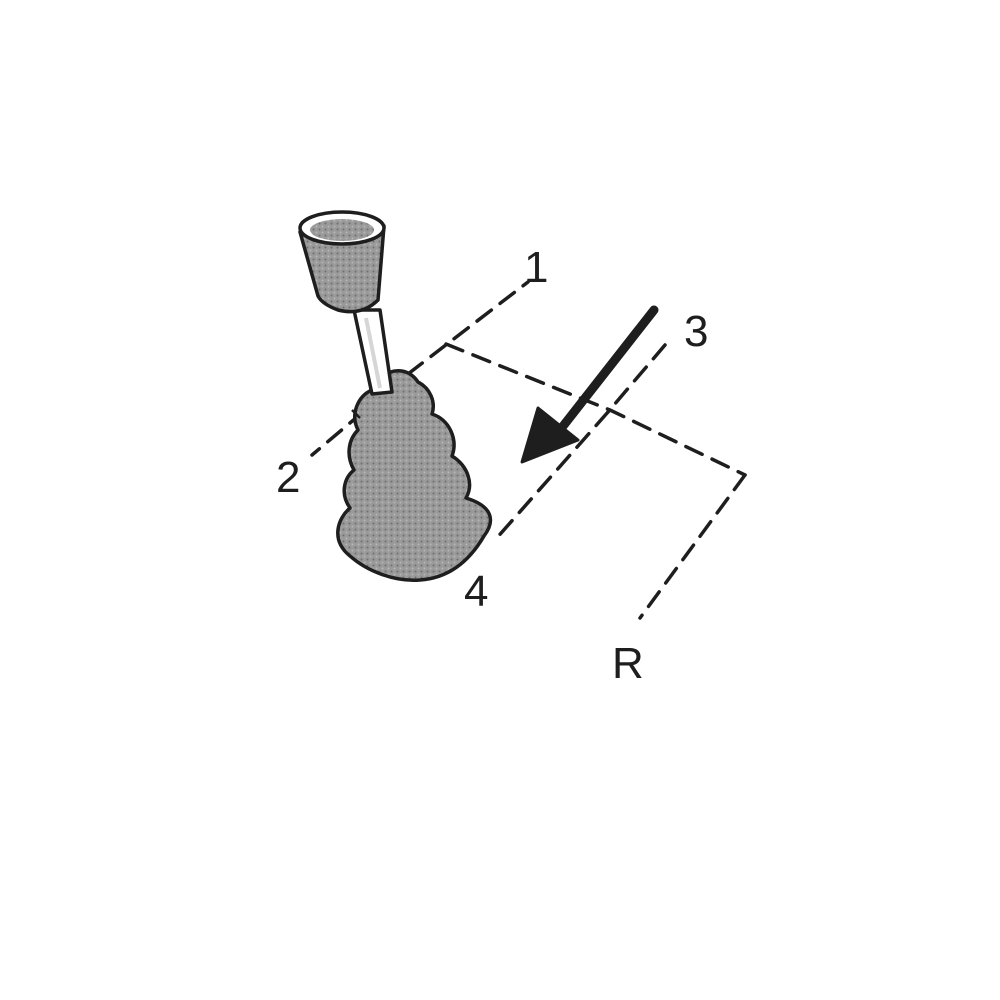  Describe the element at coordinates (288, 477) in the screenshot. I see `gear-label-second: 2` at that location.